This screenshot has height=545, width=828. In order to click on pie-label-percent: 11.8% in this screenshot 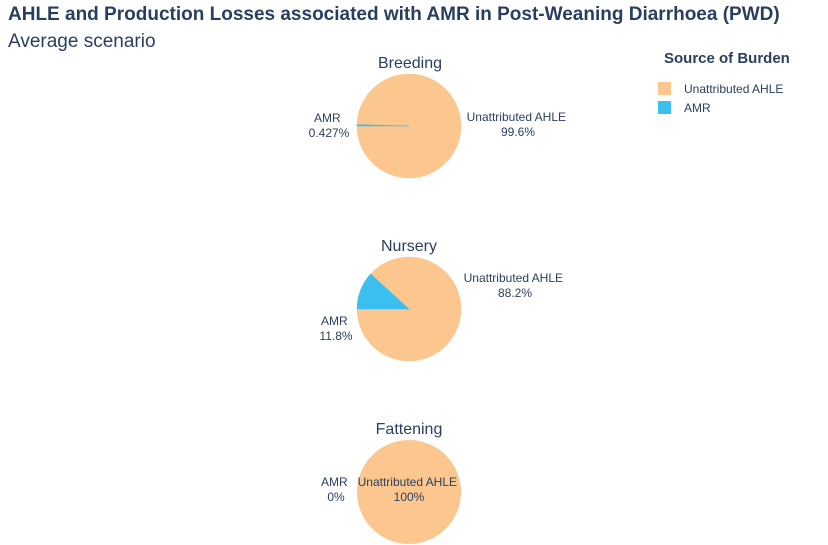, I will do `click(335, 336)`.